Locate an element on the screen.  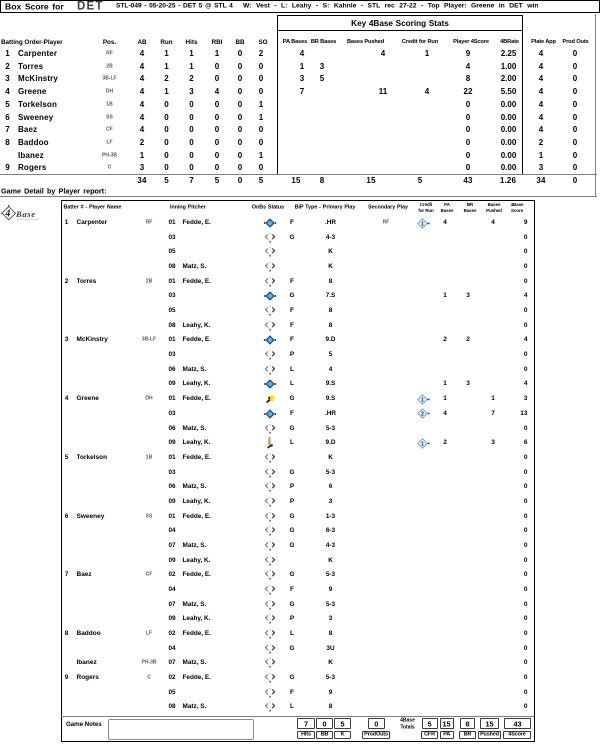
svg-text: Base is located at coordinates (25, 214).